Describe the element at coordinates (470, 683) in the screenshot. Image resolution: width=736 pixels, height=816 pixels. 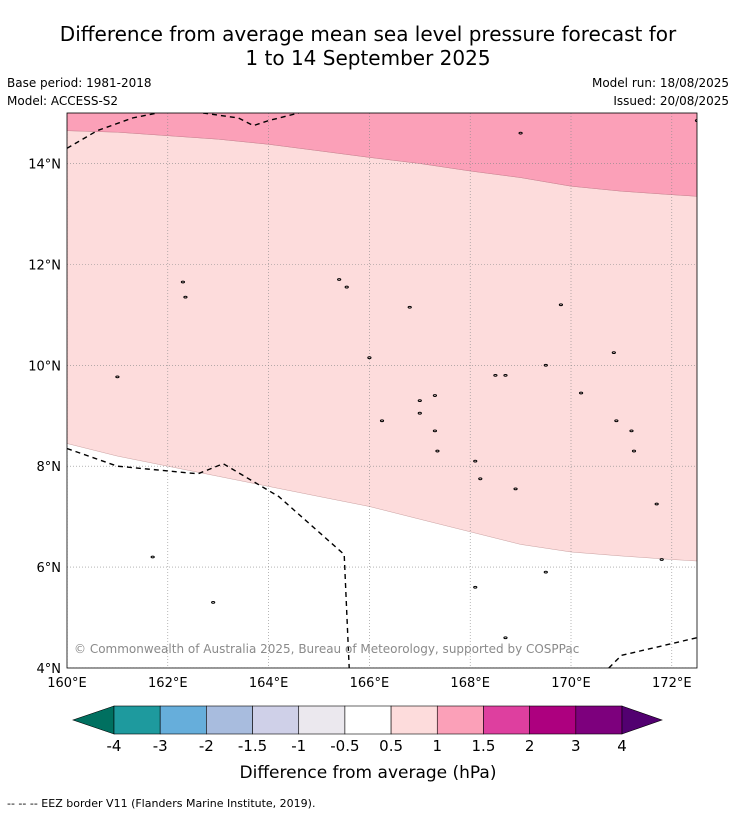
I see `longitude-tick-label: 168°E` at that location.